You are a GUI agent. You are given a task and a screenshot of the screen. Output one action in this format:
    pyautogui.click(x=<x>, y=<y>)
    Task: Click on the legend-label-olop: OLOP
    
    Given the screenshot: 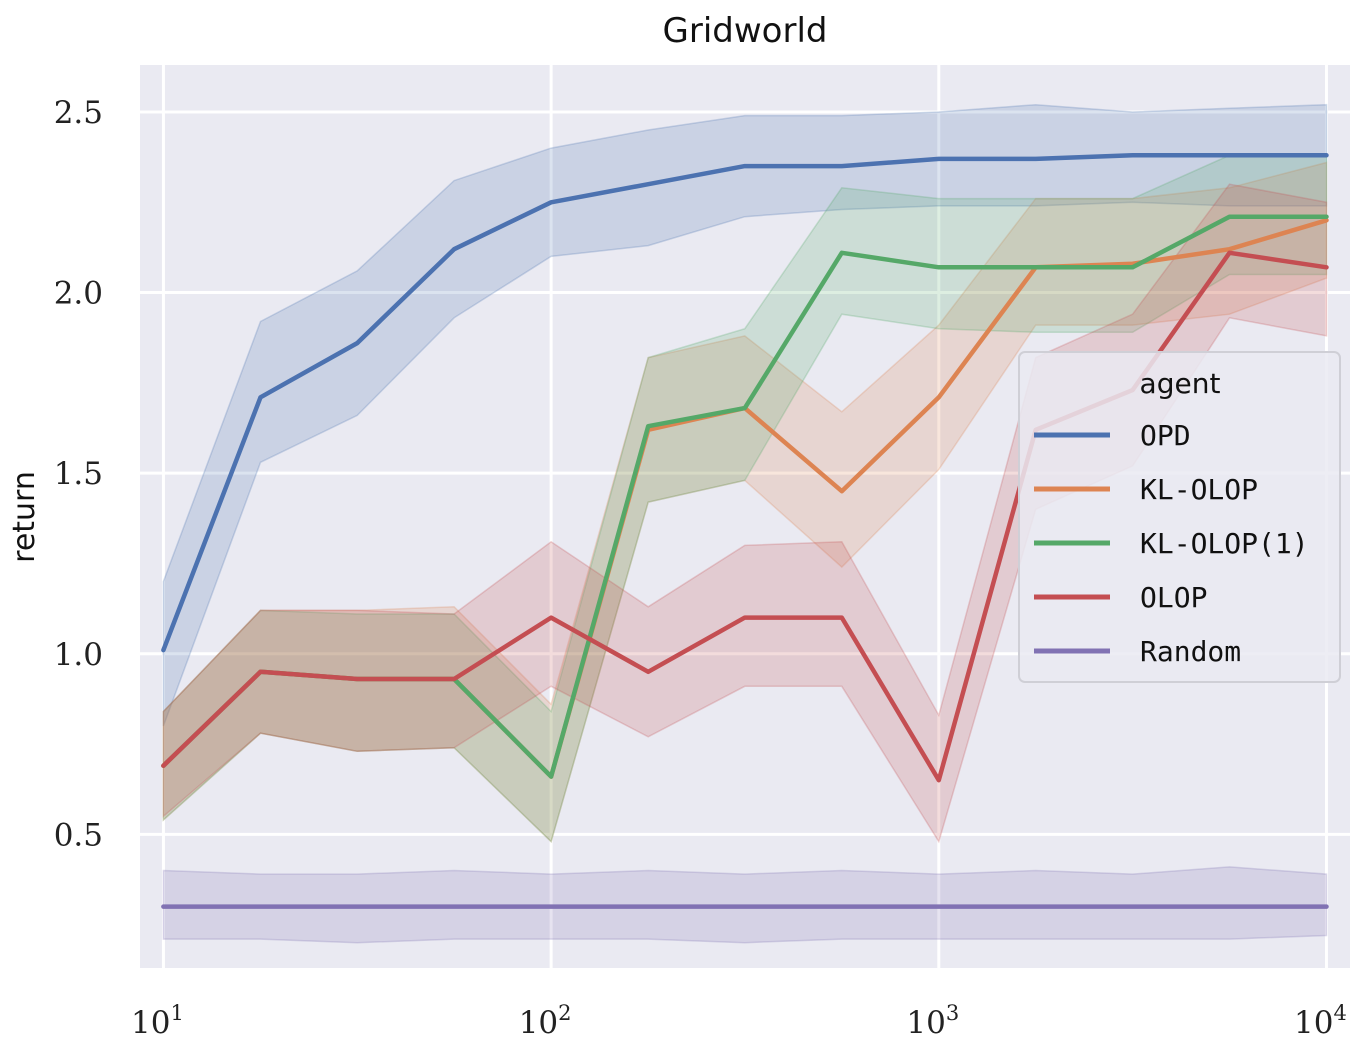 What is the action you would take?
    pyautogui.click(x=1173, y=597)
    